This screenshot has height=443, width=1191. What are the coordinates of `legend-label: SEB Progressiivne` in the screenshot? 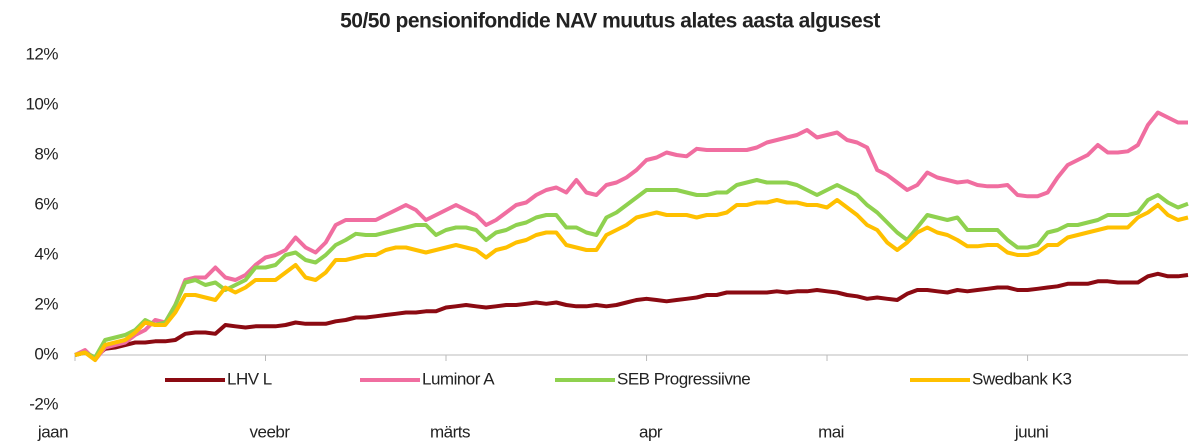 It's located at (683, 378).